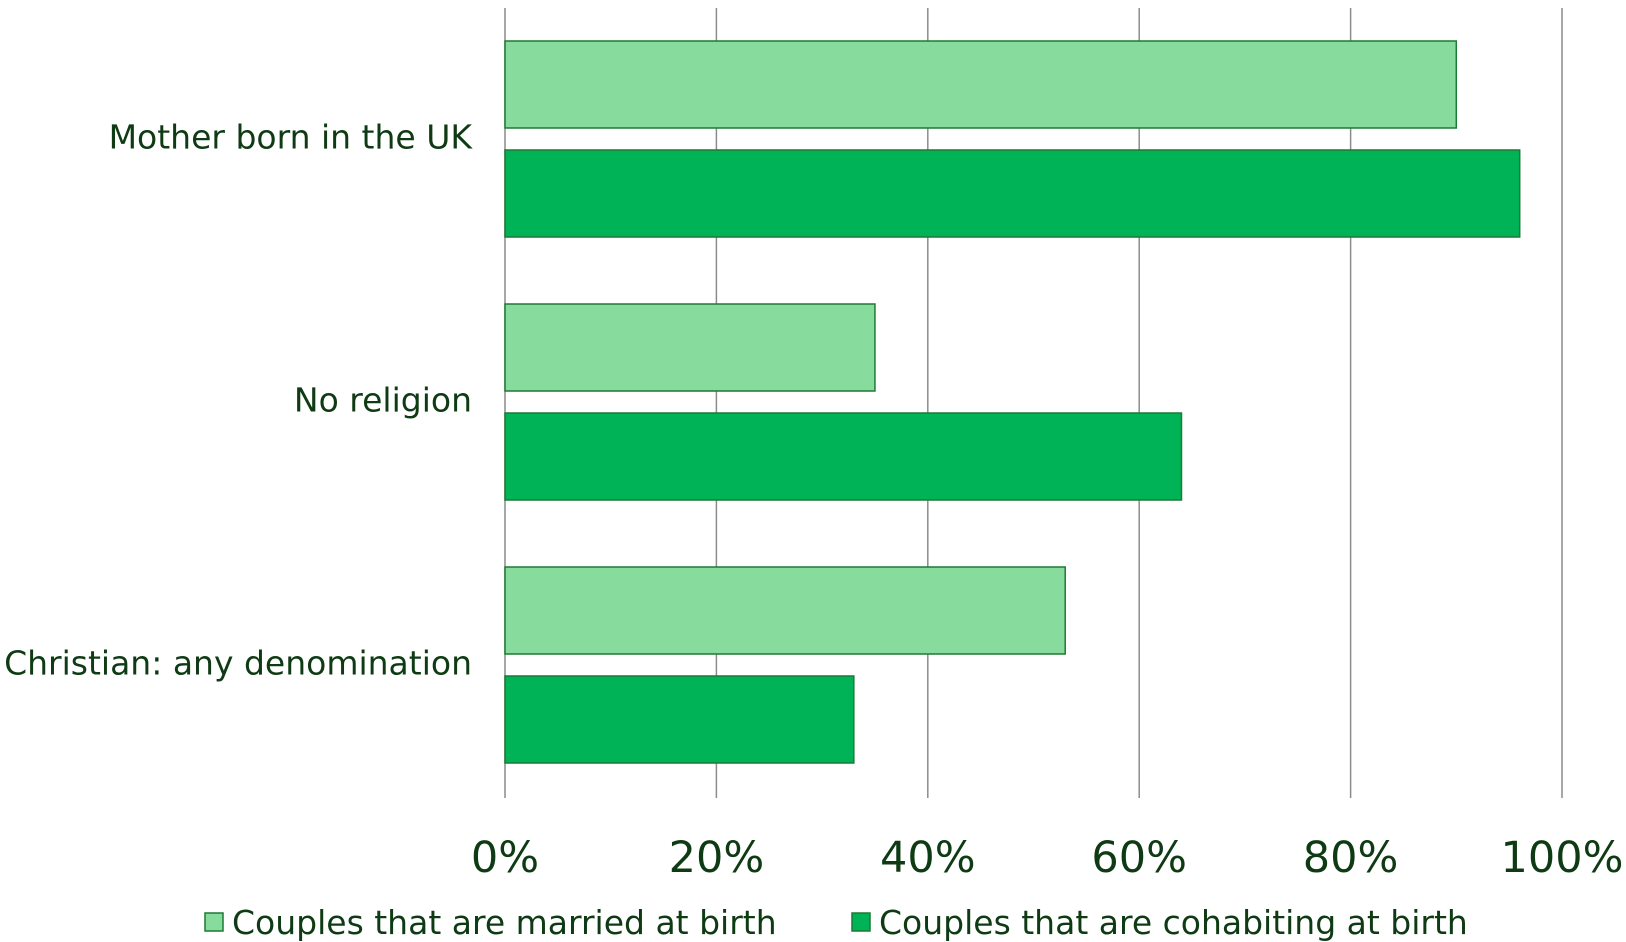 The height and width of the screenshot is (942, 1626). Describe the element at coordinates (505, 858) in the screenshot. I see `x-tick-label: 0%` at that location.